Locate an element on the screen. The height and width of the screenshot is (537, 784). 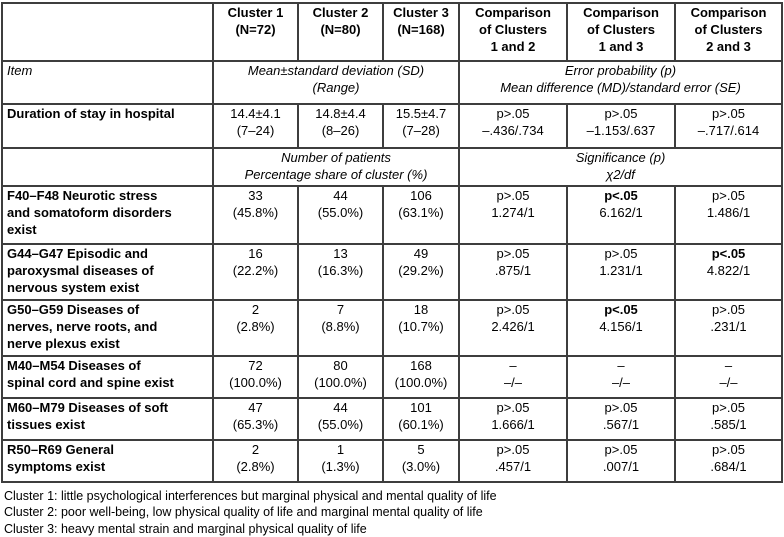
stat-value: –.717/.614 is located at coordinates (728, 130).